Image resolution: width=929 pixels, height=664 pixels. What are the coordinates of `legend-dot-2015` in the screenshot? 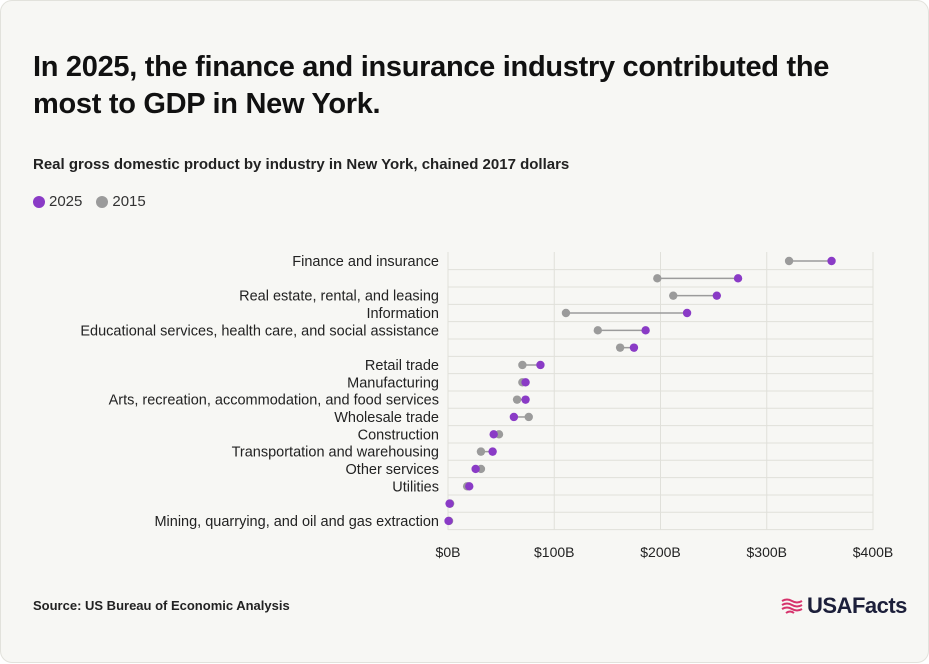 It's located at (102, 201).